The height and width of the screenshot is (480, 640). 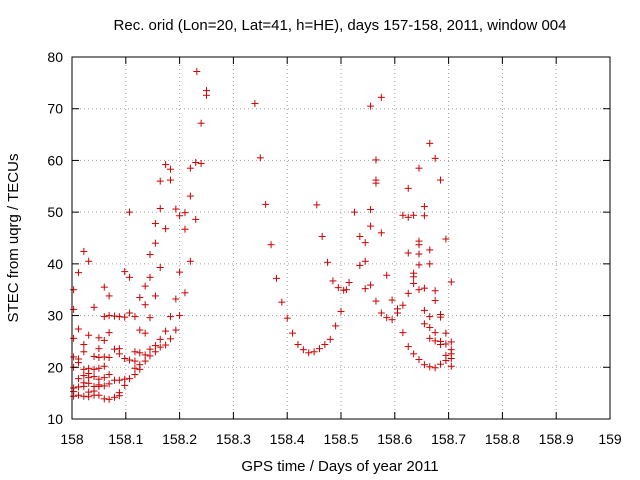 What do you see at coordinates (339, 466) in the screenshot?
I see `x-axis-label: GPS time / Days of year 2011` at bounding box center [339, 466].